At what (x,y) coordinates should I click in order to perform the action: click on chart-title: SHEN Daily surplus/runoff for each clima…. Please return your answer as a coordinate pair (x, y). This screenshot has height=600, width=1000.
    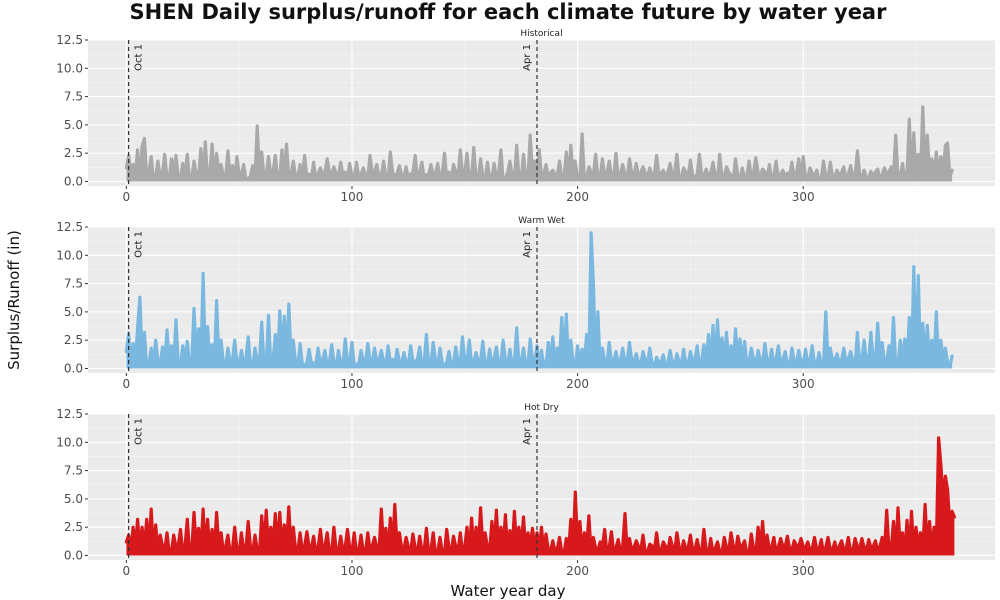
    Looking at the image, I should click on (509, 12).